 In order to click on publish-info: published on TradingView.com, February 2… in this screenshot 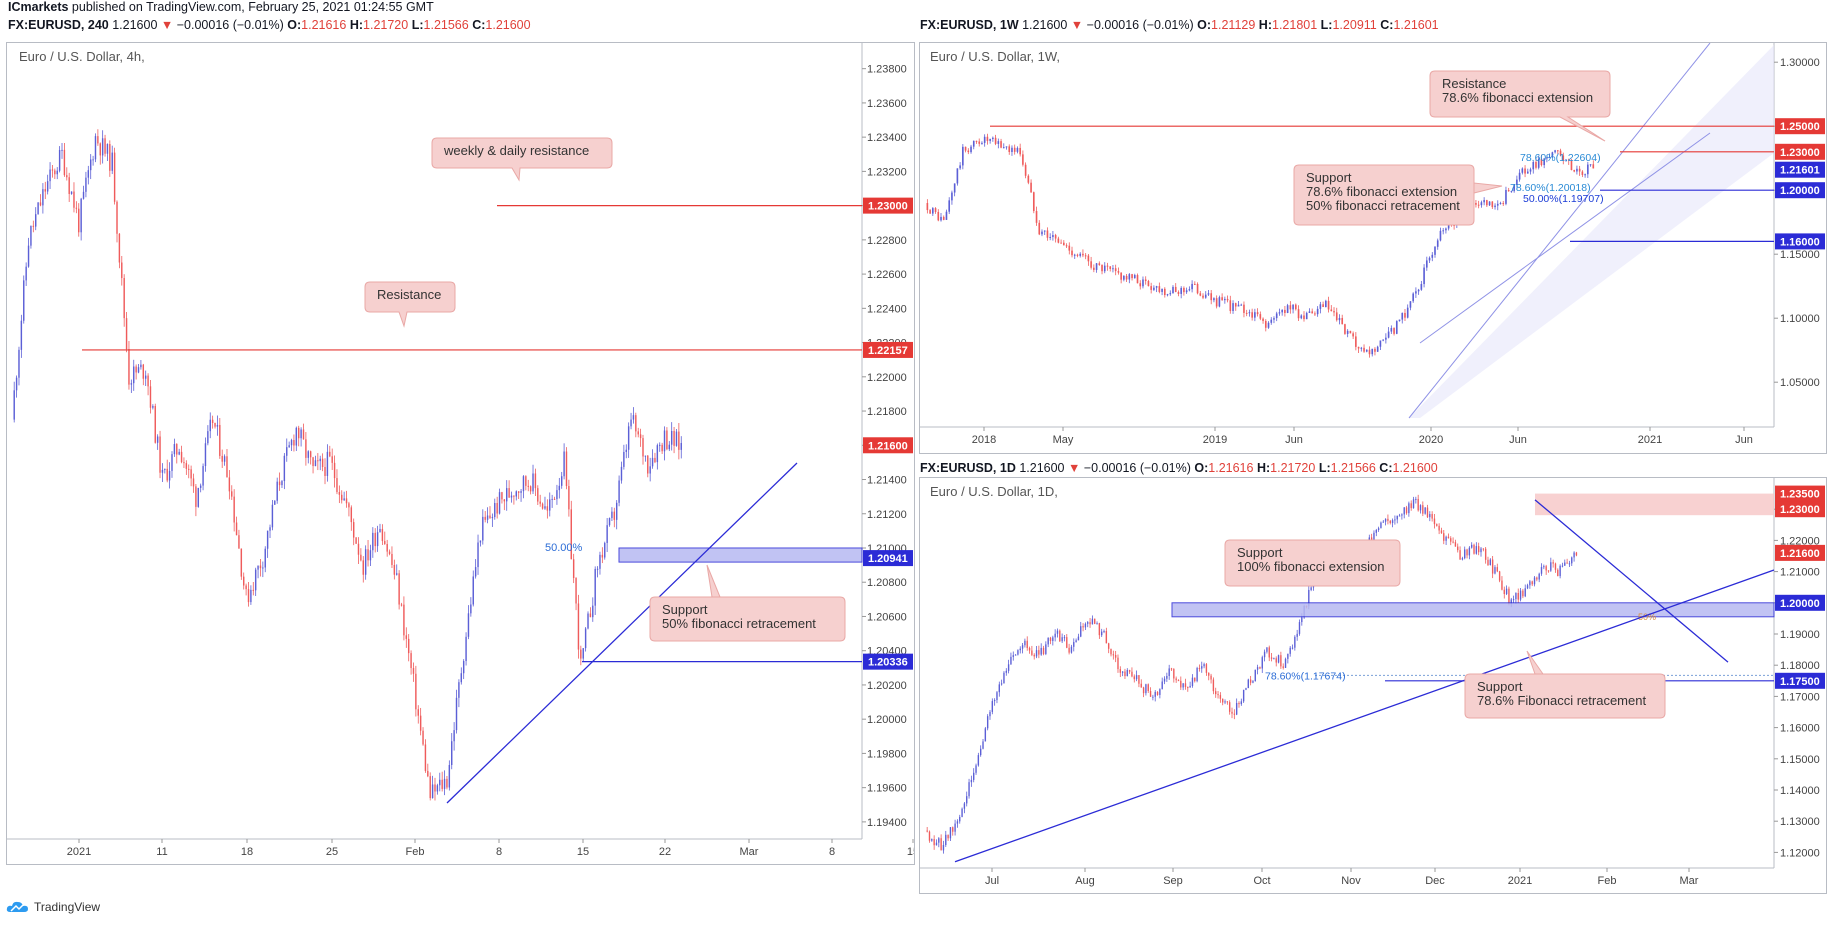, I will do `click(251, 7)`.